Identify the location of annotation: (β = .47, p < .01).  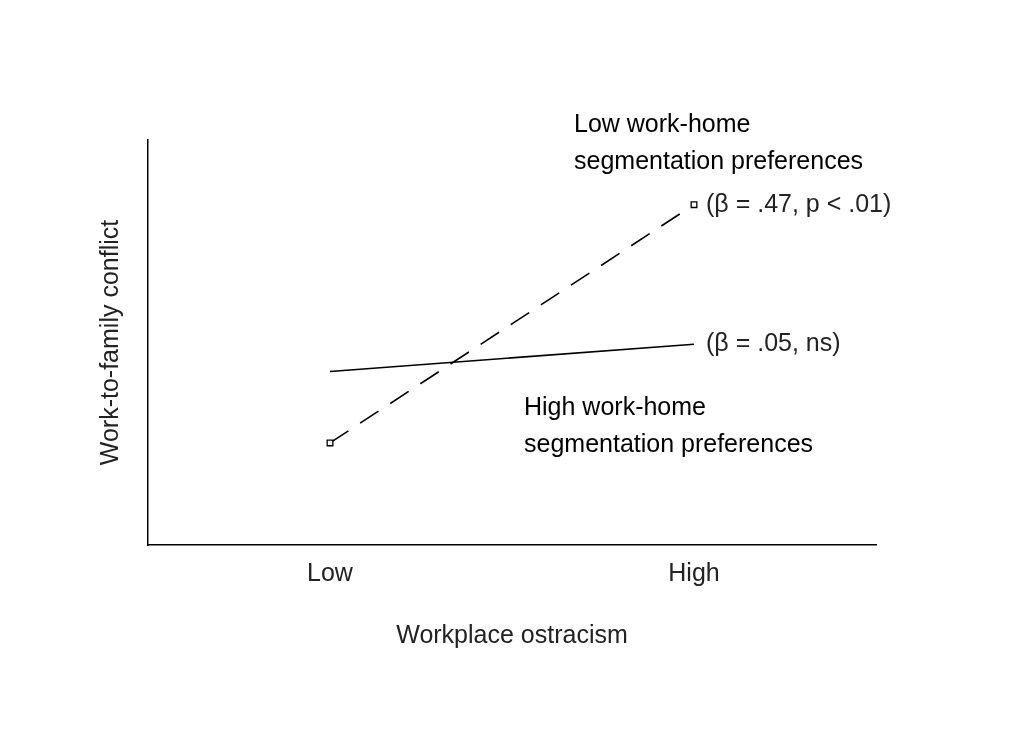
(799, 202).